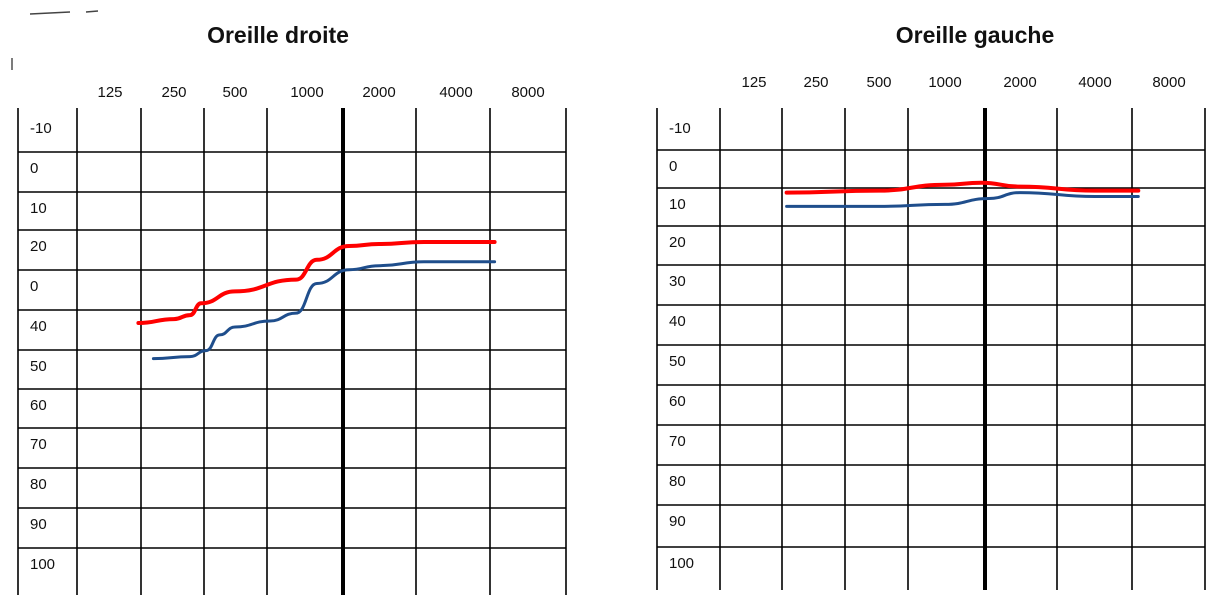 The height and width of the screenshot is (595, 1208). What do you see at coordinates (278, 35) in the screenshot?
I see `chart-title: Oreille droite` at bounding box center [278, 35].